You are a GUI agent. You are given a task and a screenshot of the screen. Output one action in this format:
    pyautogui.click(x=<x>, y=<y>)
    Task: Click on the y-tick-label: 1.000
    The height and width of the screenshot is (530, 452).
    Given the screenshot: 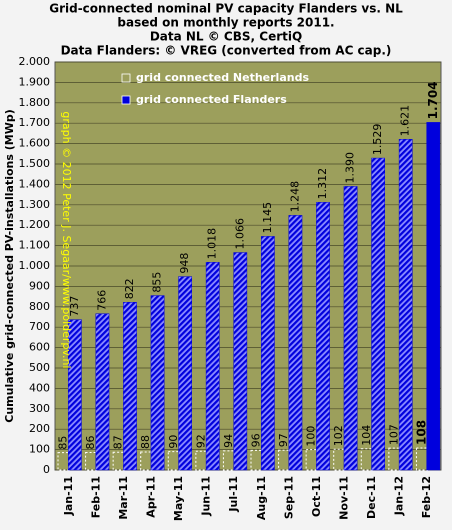 What is the action you would take?
    pyautogui.click(x=35, y=265)
    